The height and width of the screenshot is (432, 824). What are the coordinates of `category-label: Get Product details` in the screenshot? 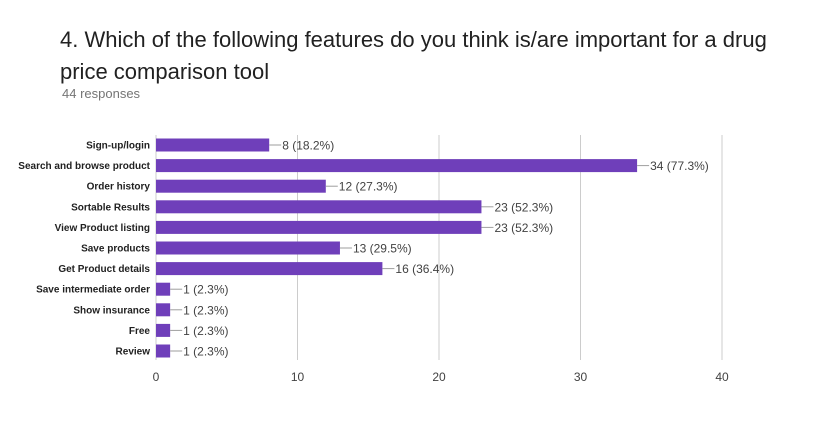 It's located at (104, 269).